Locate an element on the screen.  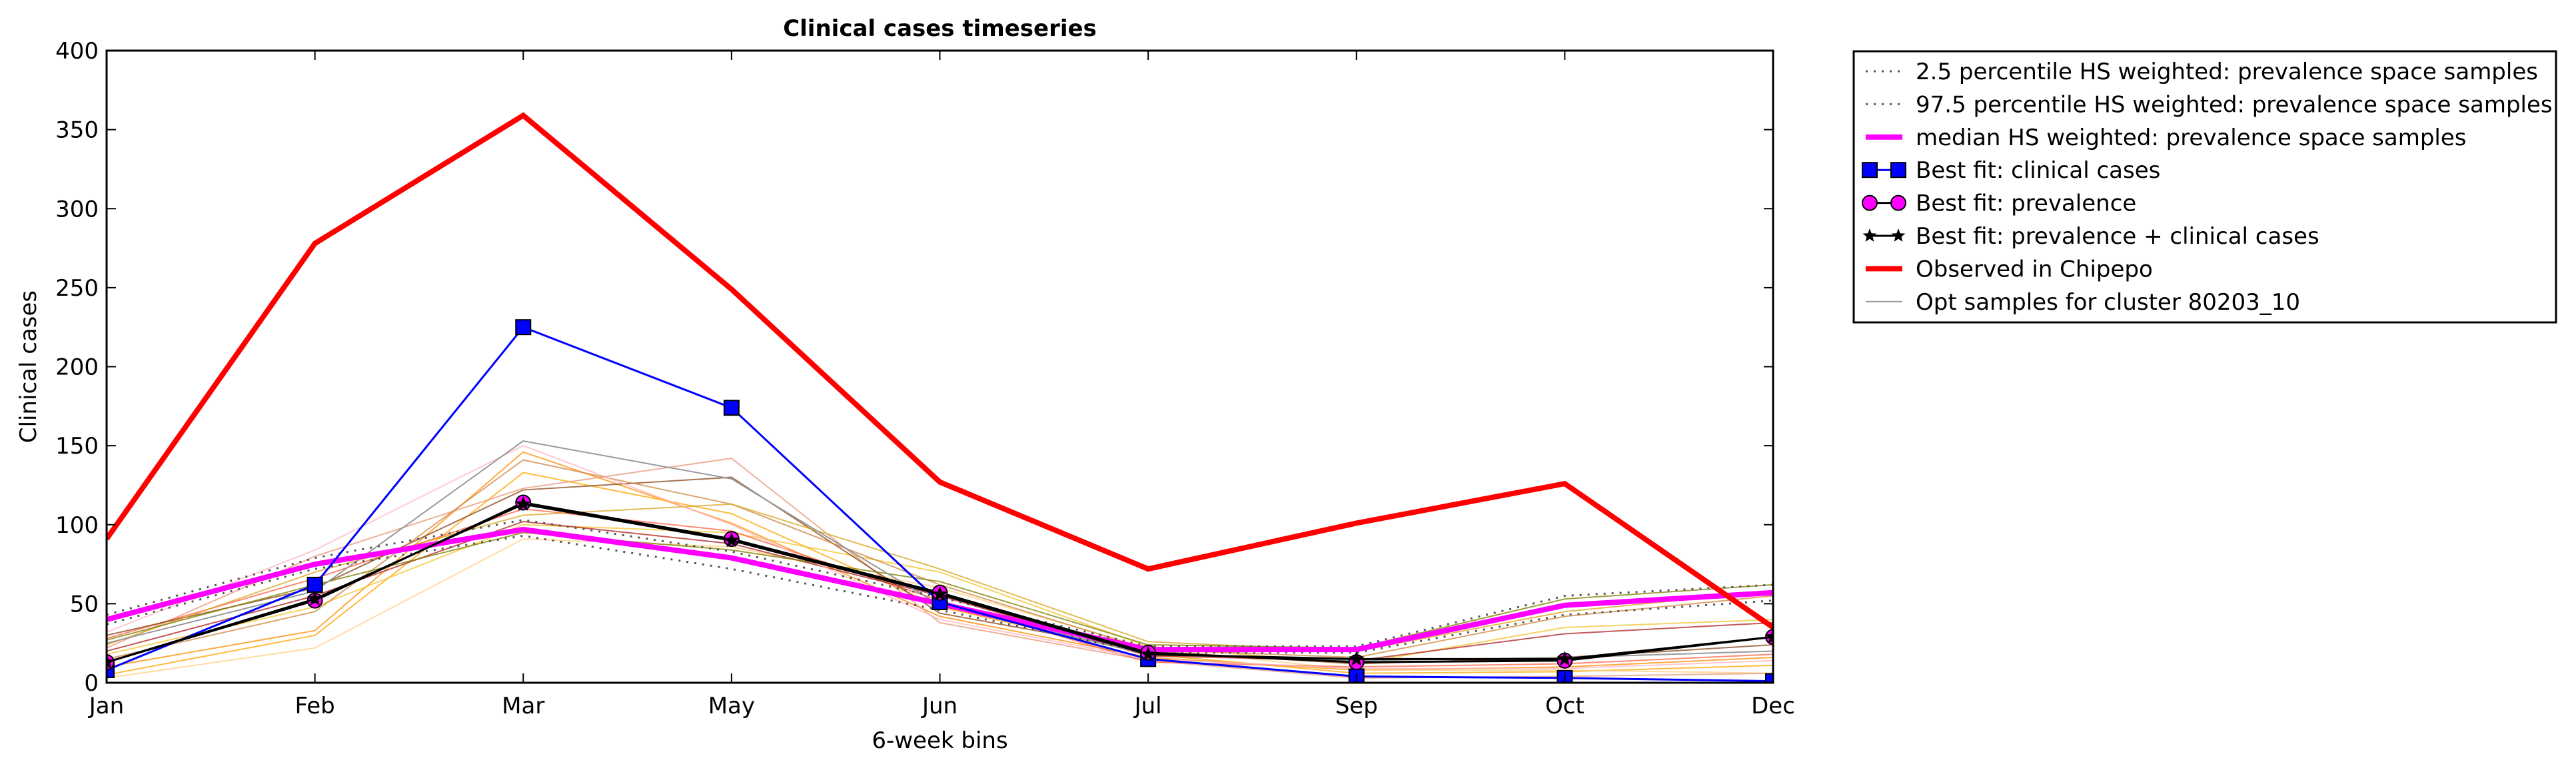
x-tick-label: Jul is located at coordinates (1147, 706).